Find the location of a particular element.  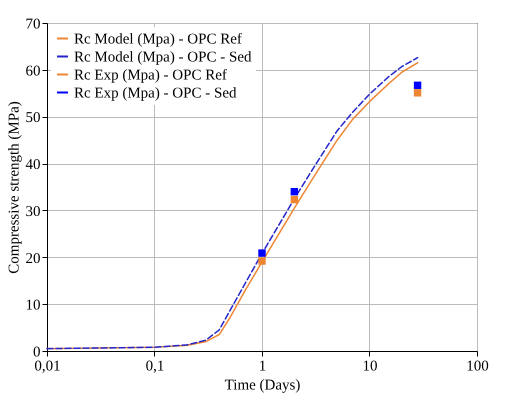

legend-label: Rc Exp (Mpa) - OPC Ref is located at coordinates (150, 76).